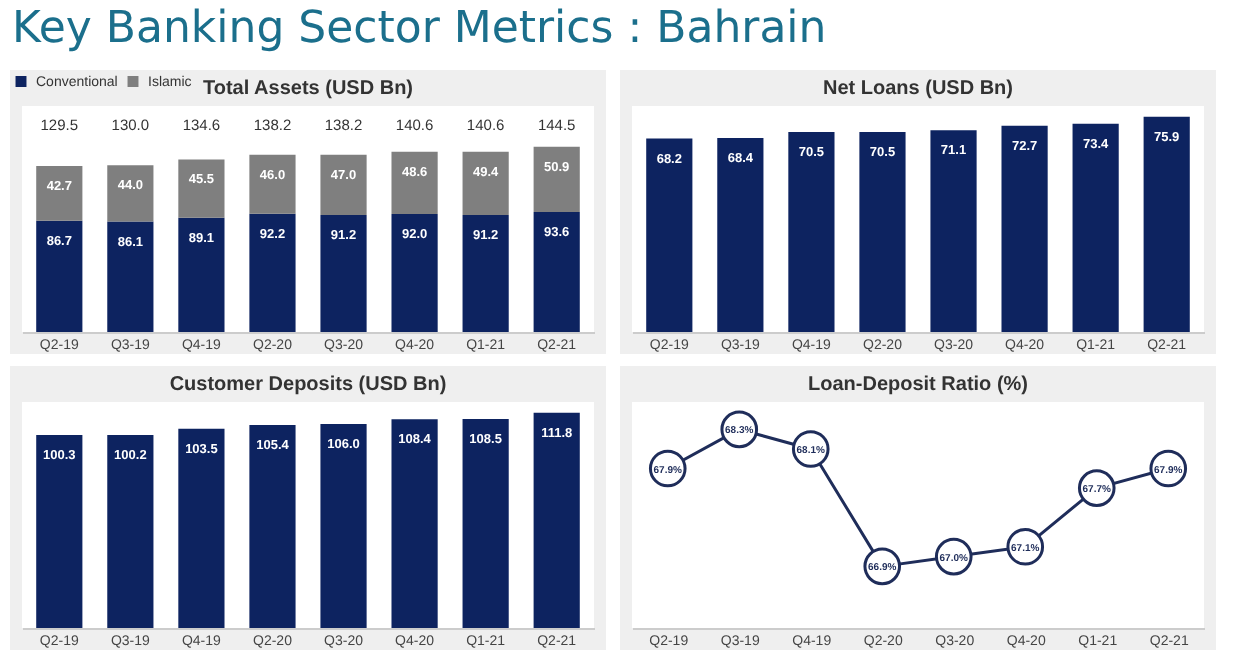 The height and width of the screenshot is (658, 1238). I want to click on chart-title: Customer Deposits (USD Bn), so click(308, 385).